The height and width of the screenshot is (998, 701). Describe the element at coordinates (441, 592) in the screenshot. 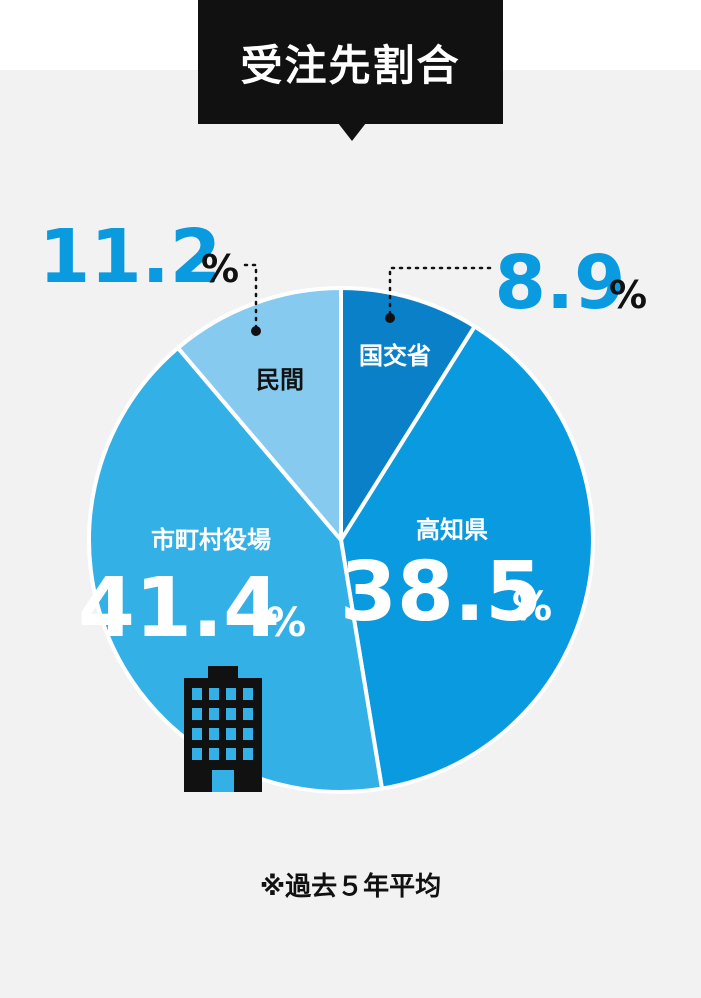

I see `value-label: 38.5` at that location.